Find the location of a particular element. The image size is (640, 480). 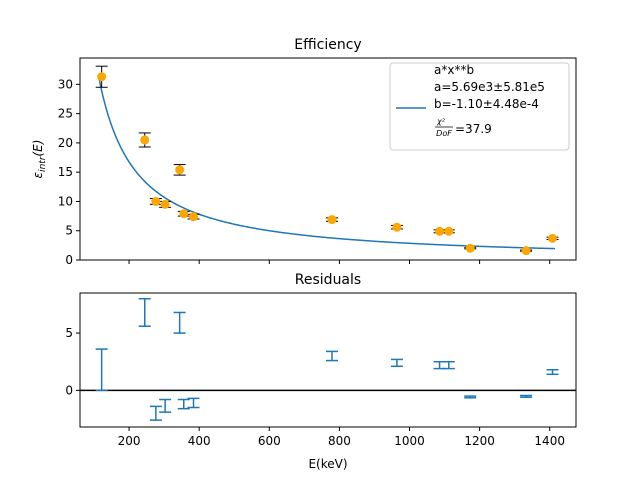

efficiency-title: Efficiency is located at coordinates (327, 45).